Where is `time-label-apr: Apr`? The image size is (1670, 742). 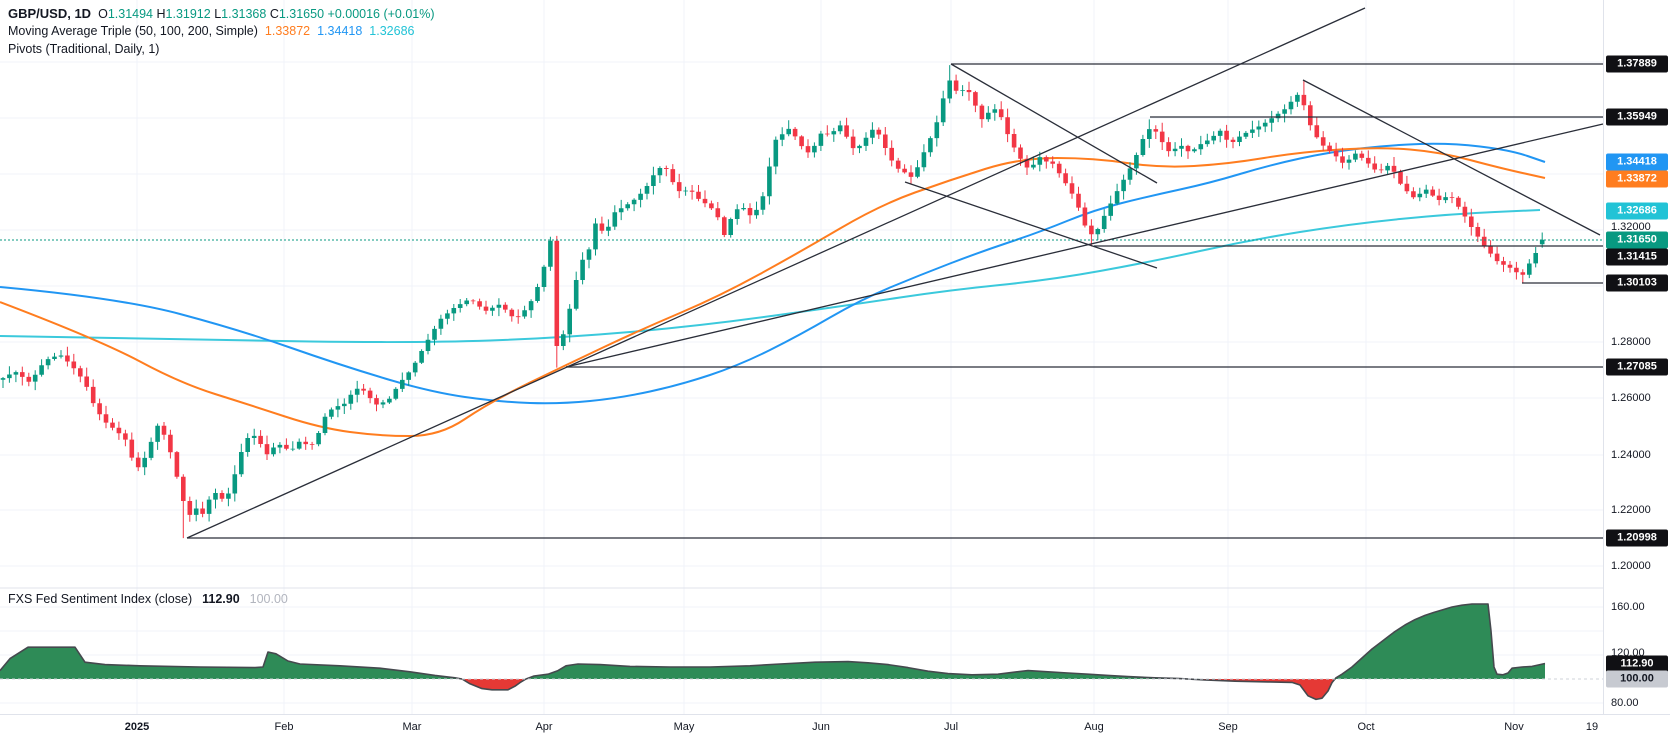 time-label-apr: Apr is located at coordinates (544, 727).